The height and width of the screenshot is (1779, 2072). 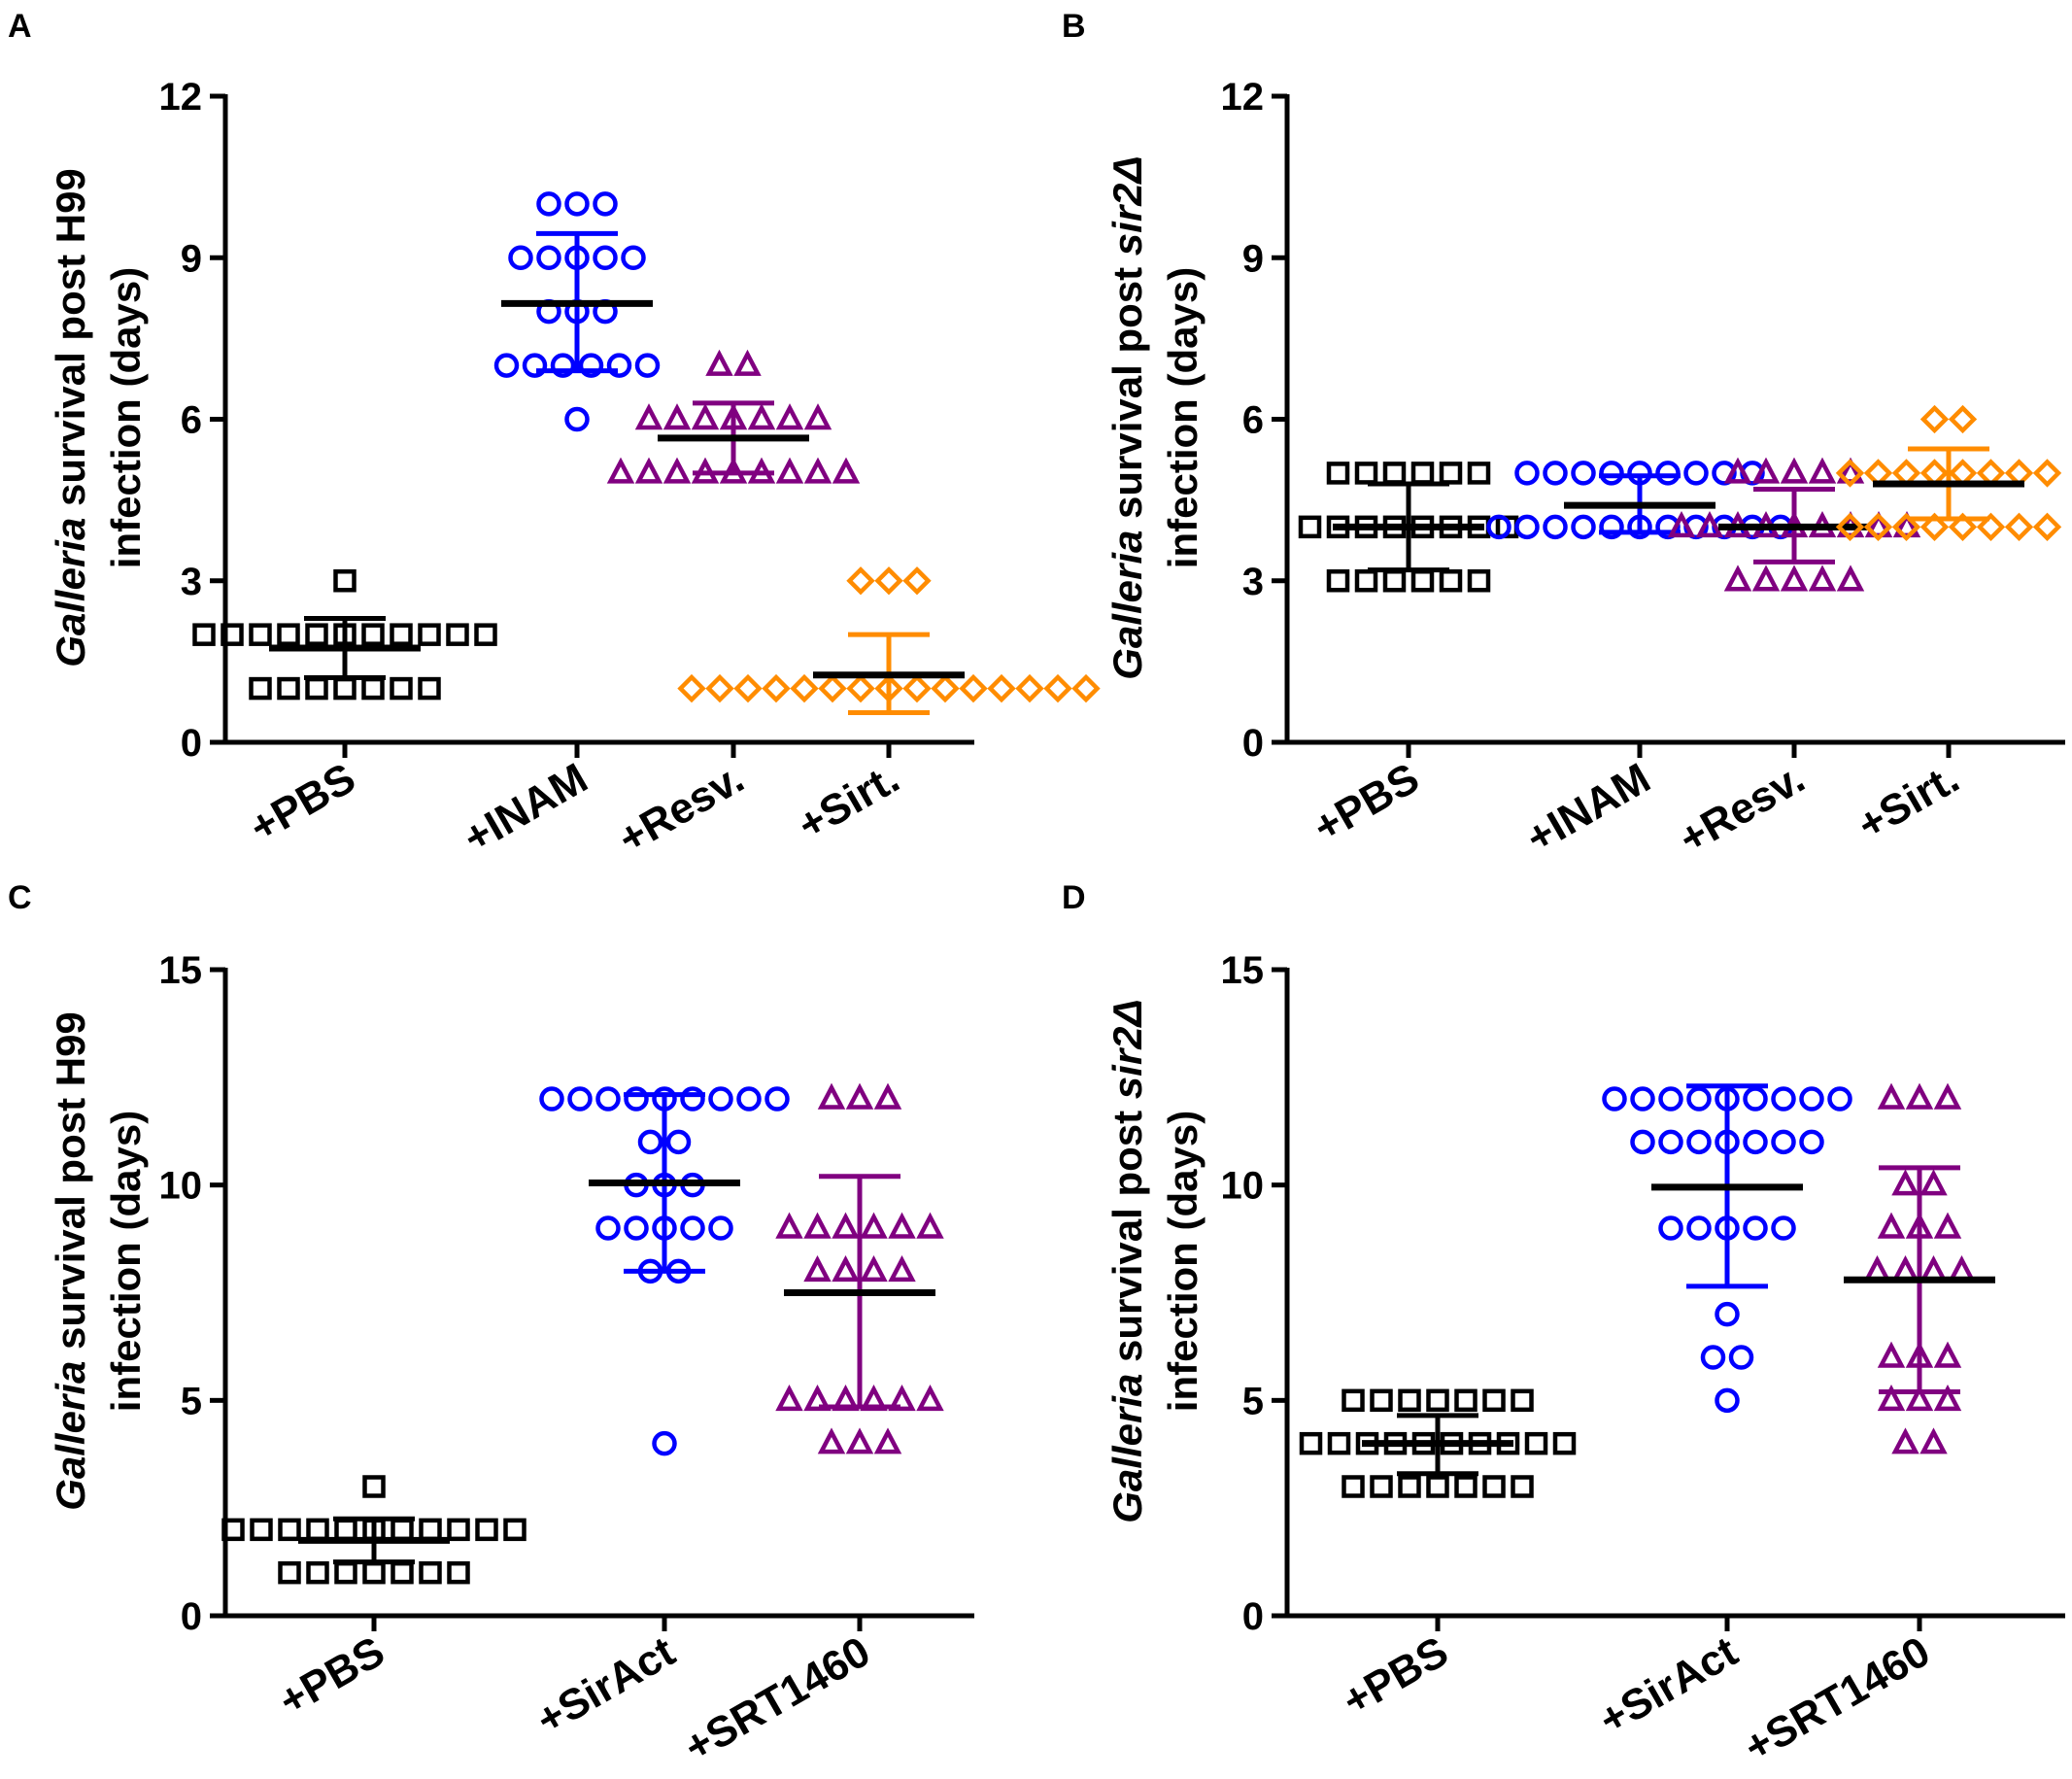 What do you see at coordinates (20, 897) in the screenshot?
I see `panel-letter-c: C` at bounding box center [20, 897].